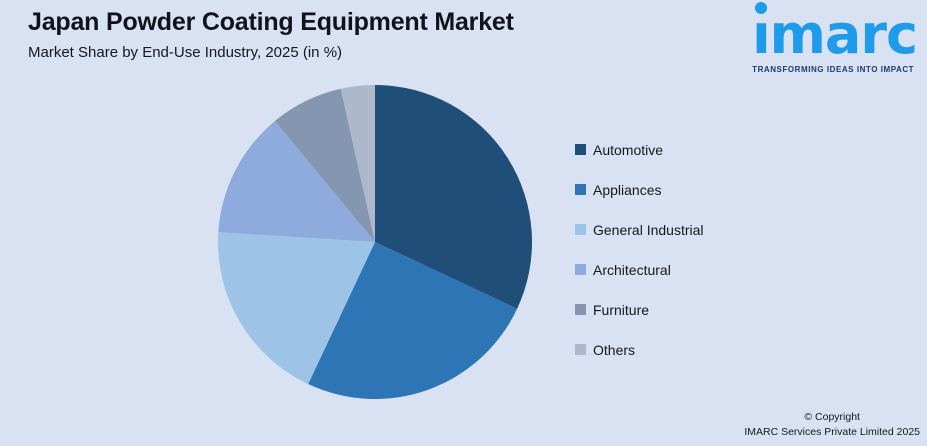 The height and width of the screenshot is (446, 927). What do you see at coordinates (614, 349) in the screenshot?
I see `legend-label-others: Others` at bounding box center [614, 349].